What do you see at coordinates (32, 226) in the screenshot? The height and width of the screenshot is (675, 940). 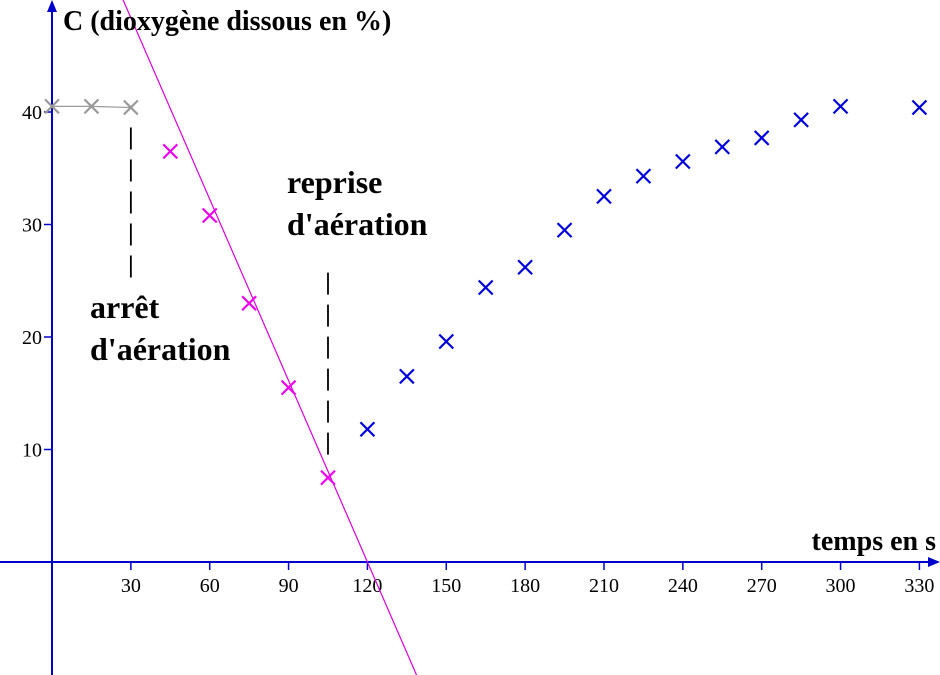 I see `y-tick-label: 30` at bounding box center [32, 226].